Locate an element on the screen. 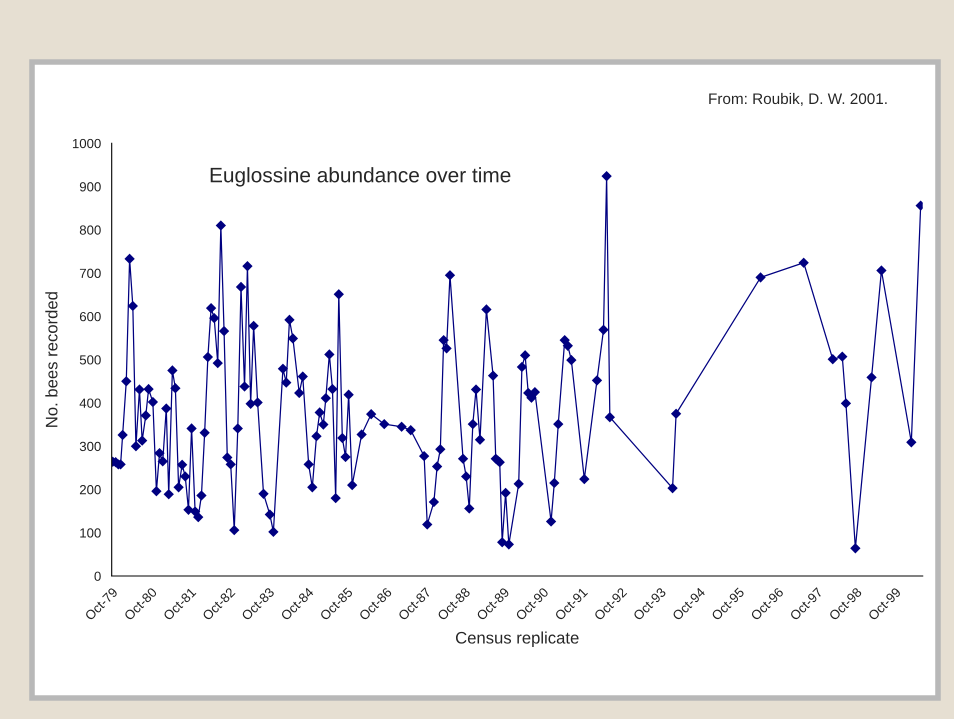 The height and width of the screenshot is (719, 954). y-tick-label: 0 is located at coordinates (97, 576).